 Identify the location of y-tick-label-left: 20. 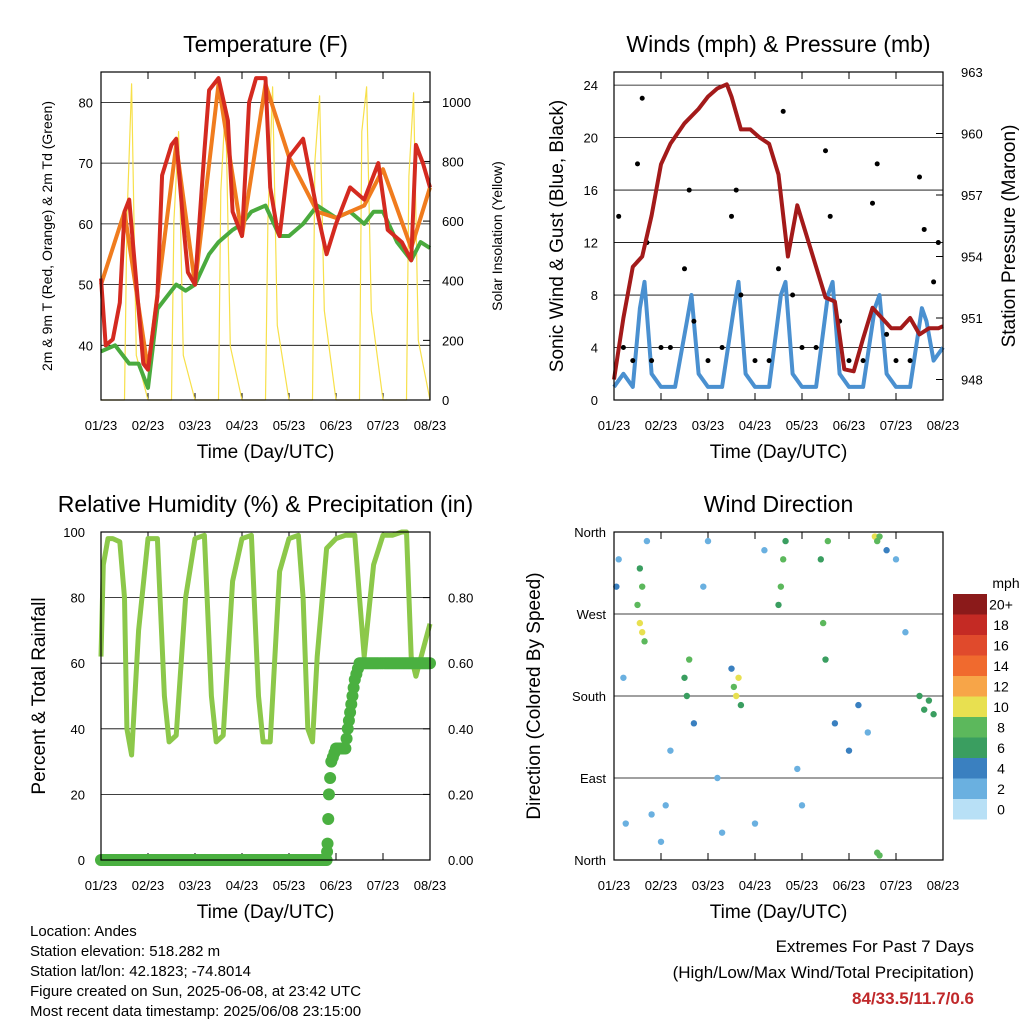
(78, 794).